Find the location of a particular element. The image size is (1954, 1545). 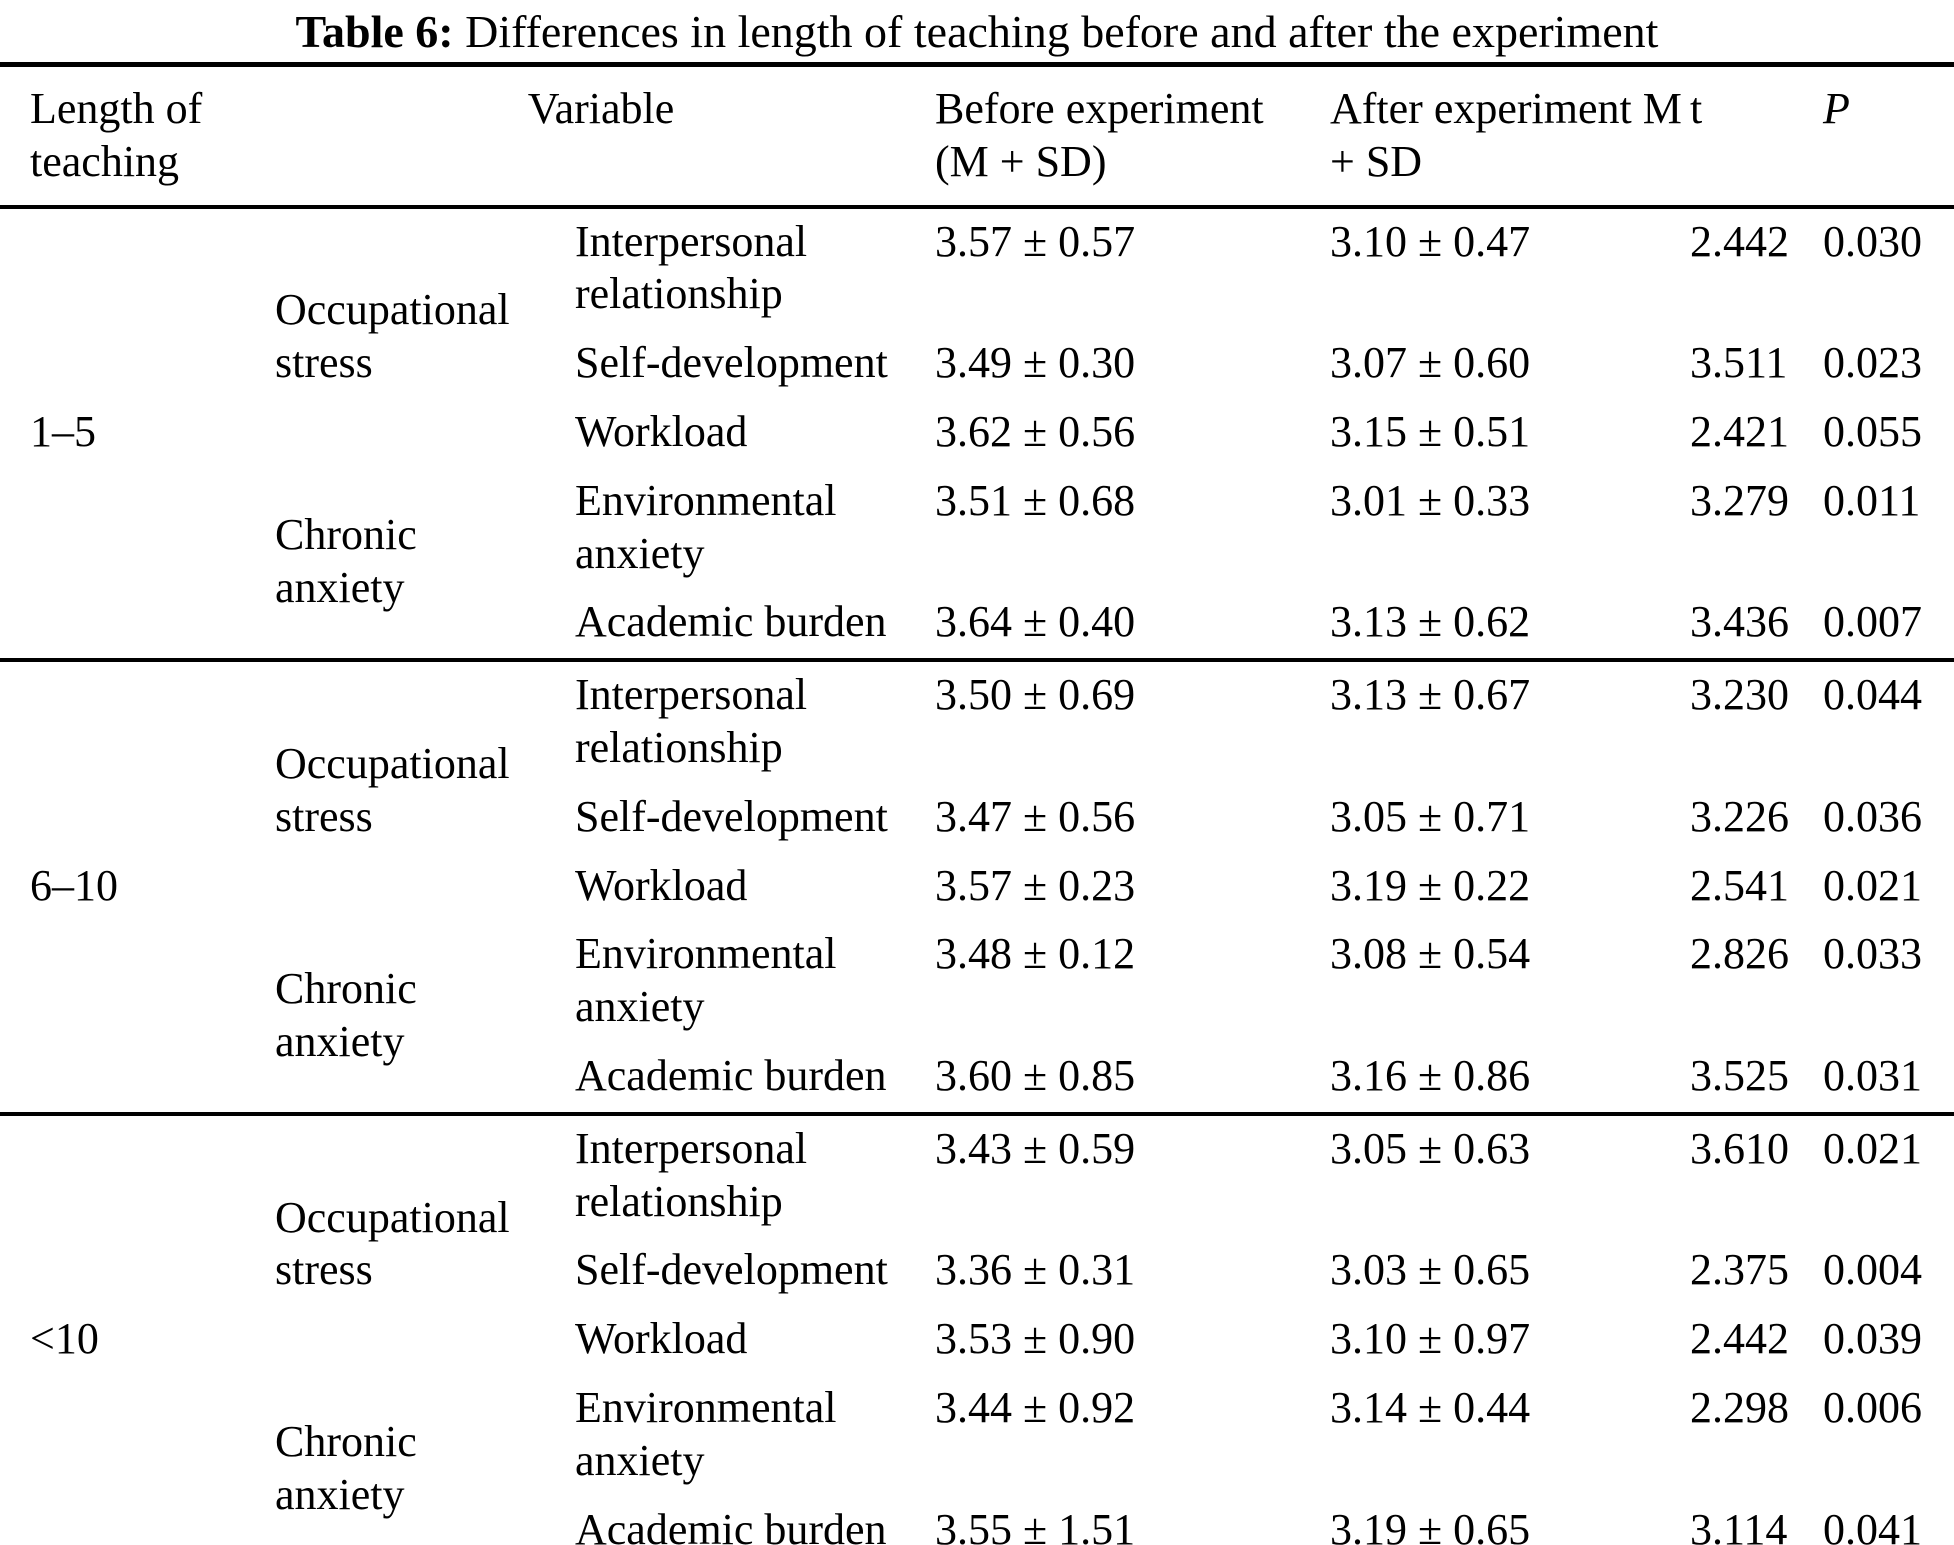

after-cell: 3.05 ± 0.63 is located at coordinates (1430, 1148).